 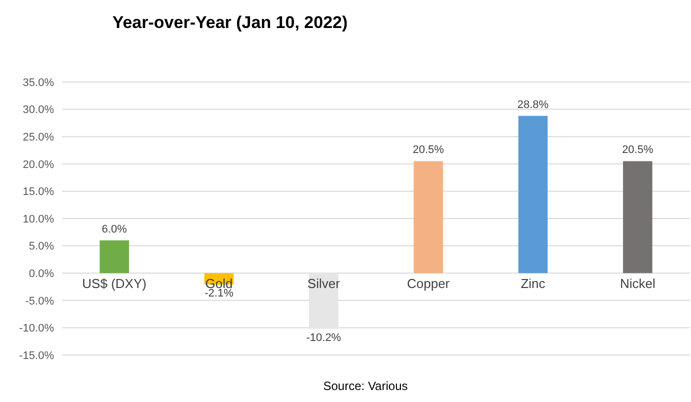 What do you see at coordinates (36, 356) in the screenshot?
I see `y-tick-label: -15.0%` at bounding box center [36, 356].